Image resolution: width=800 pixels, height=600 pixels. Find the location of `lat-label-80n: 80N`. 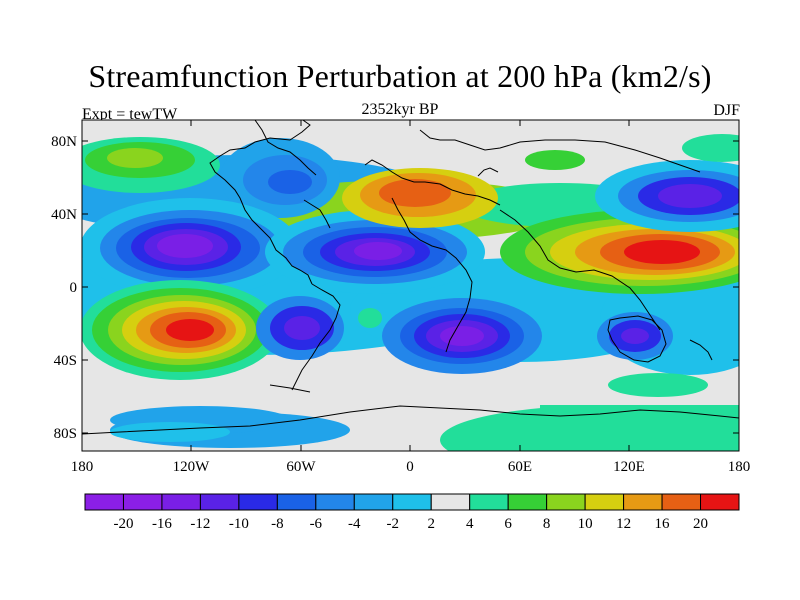

lat-label-80n: 80N is located at coordinates (64, 142).